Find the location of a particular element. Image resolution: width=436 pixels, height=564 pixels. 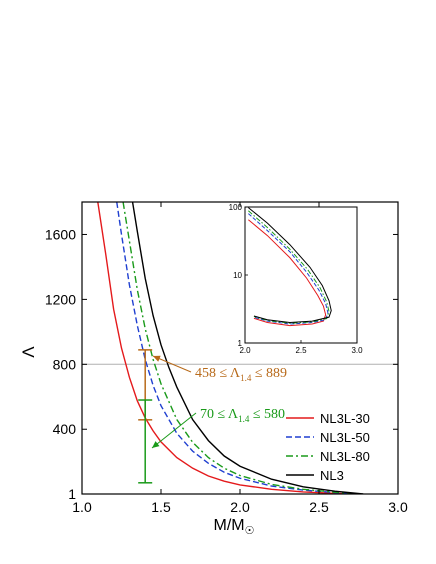

y-tick-label: 1600 is located at coordinates (60, 234).